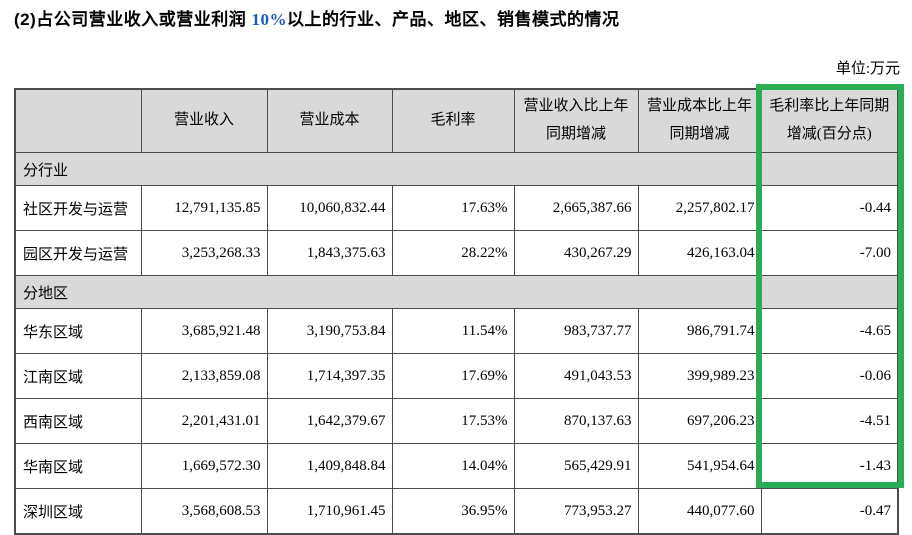 This screenshot has width=912, height=535. I want to click on value-cell: 36.95%, so click(453, 511).